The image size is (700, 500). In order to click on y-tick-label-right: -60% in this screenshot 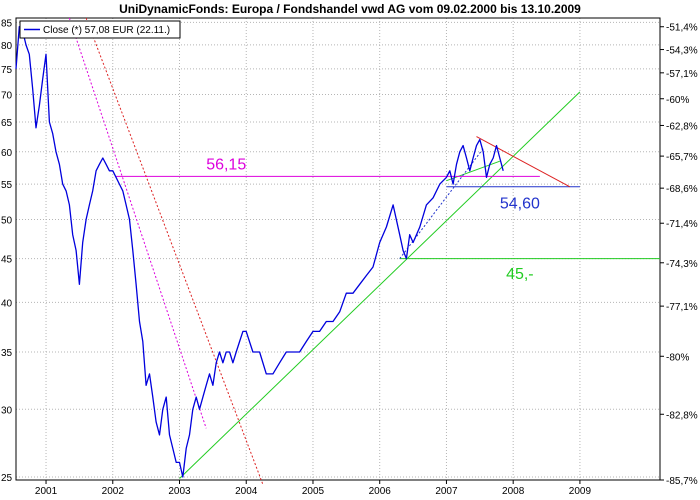, I will do `click(677, 100)`.